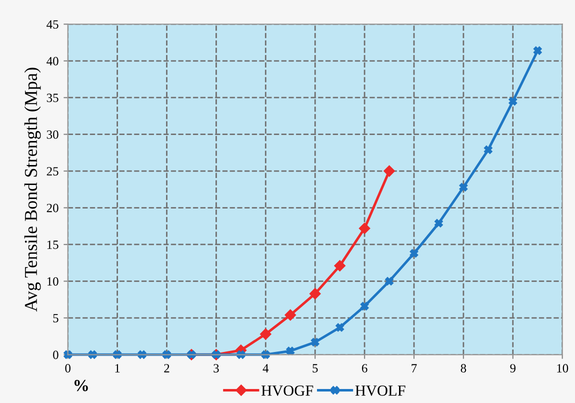  I want to click on x-tick-label: 10, so click(562, 368).